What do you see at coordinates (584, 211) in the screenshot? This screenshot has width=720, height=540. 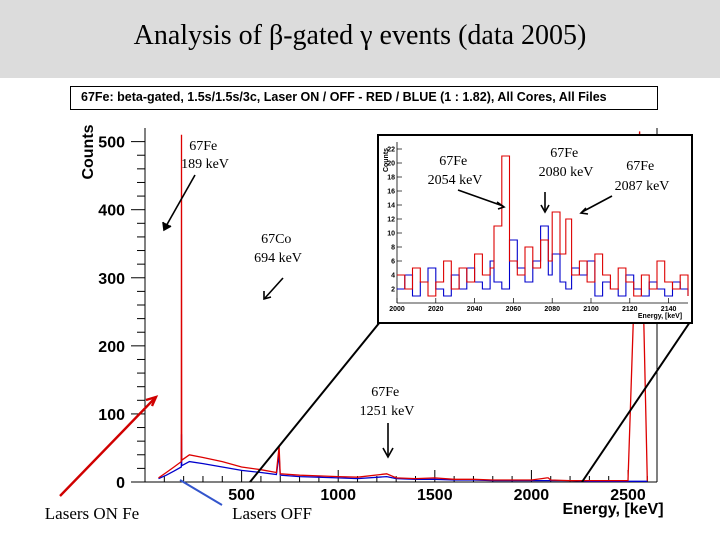 I see `arrow-fe-2087-head` at bounding box center [584, 211].